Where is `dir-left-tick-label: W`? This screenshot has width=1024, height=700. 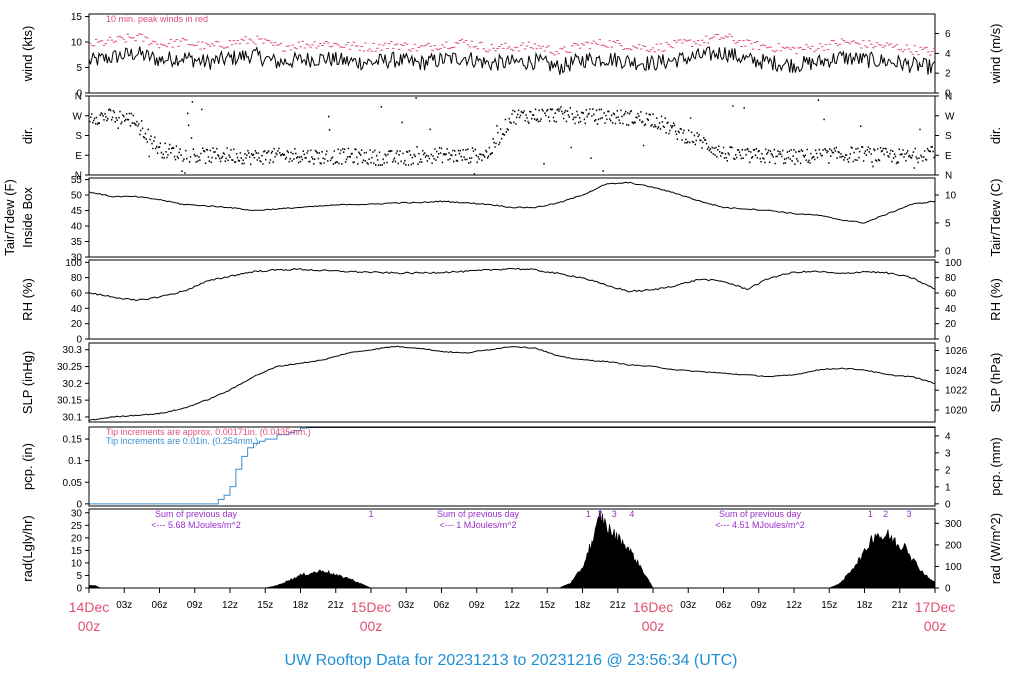
dir-left-tick-label: W is located at coordinates (78, 116).